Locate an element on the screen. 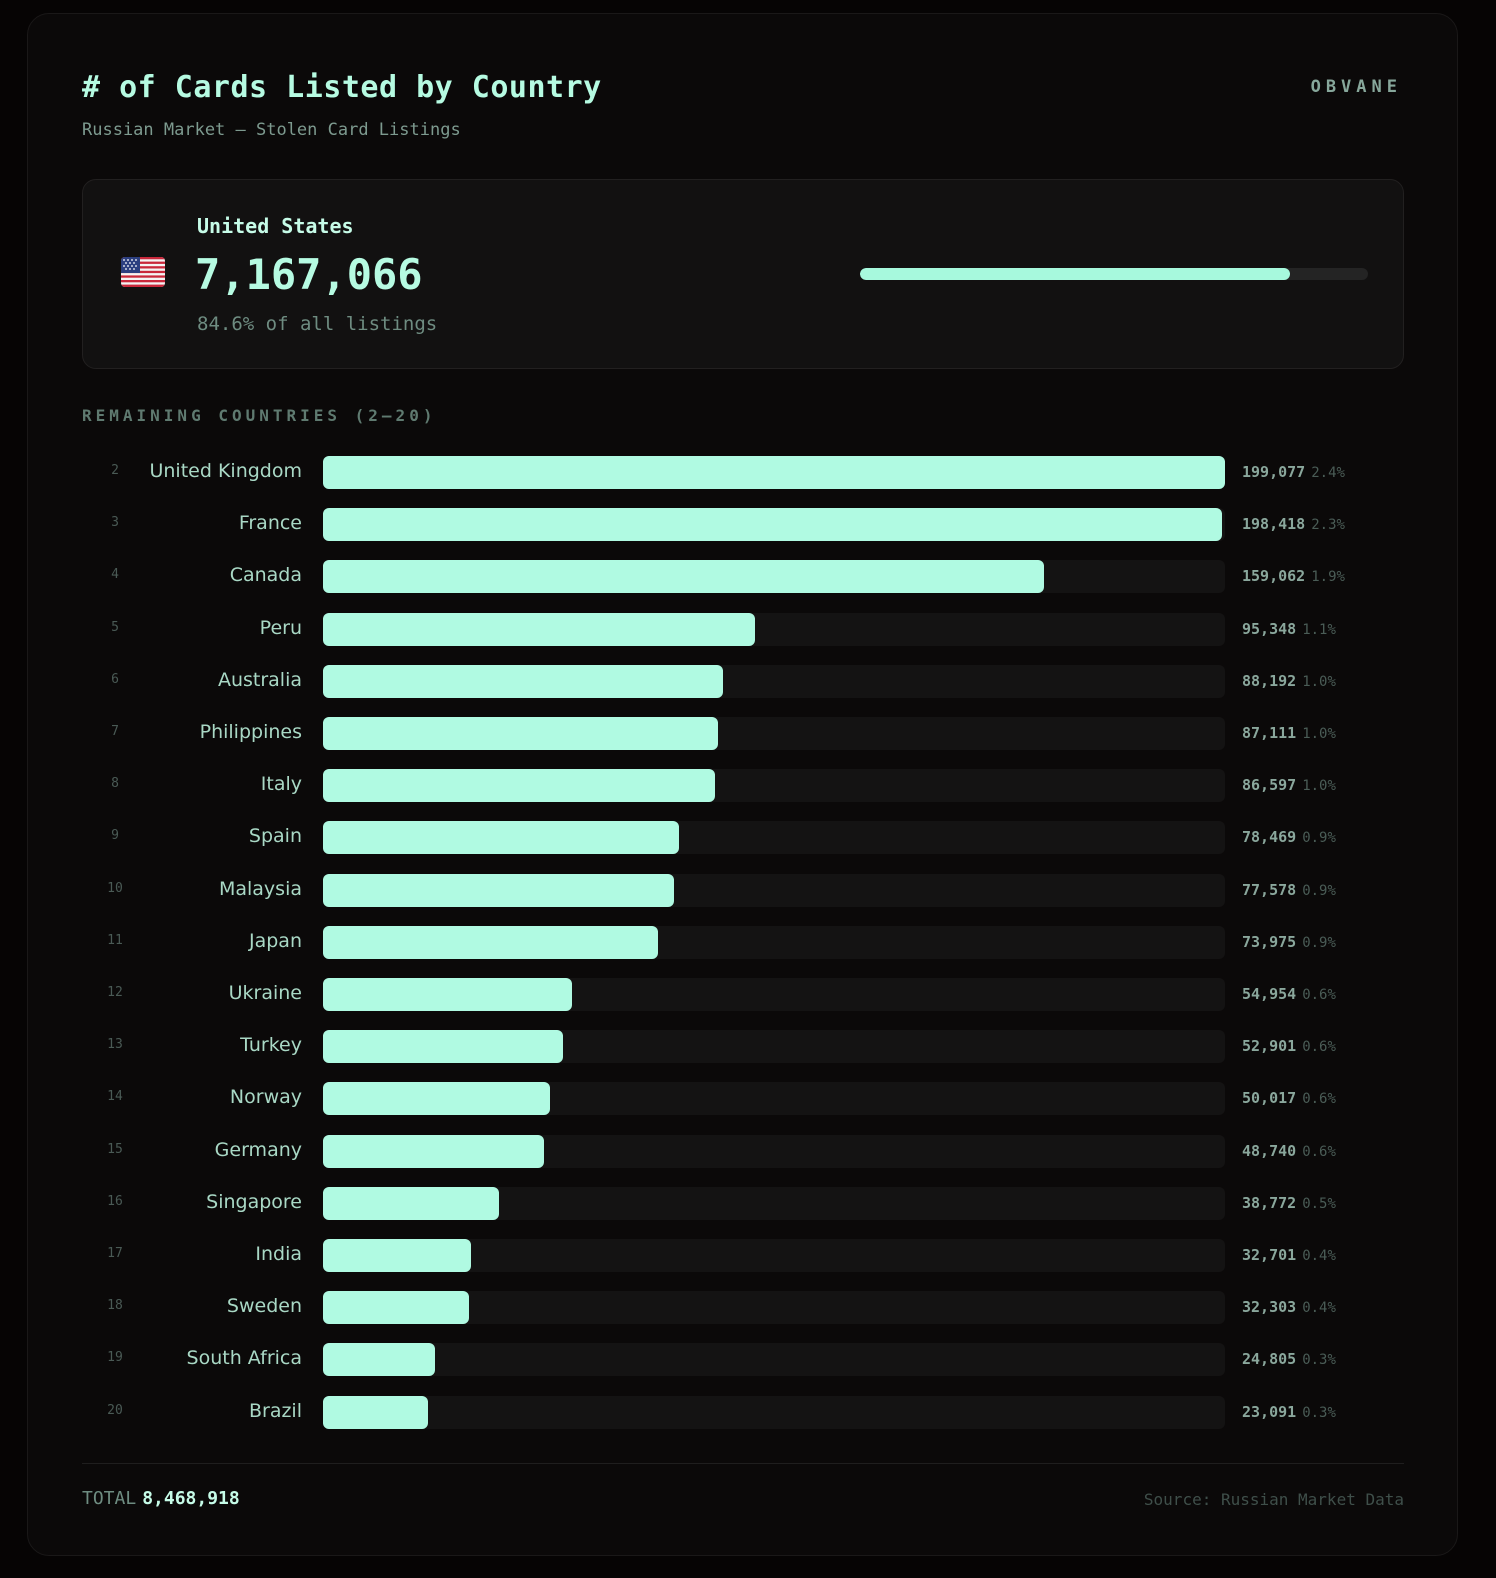  rank-label: 3 is located at coordinates (115, 523).